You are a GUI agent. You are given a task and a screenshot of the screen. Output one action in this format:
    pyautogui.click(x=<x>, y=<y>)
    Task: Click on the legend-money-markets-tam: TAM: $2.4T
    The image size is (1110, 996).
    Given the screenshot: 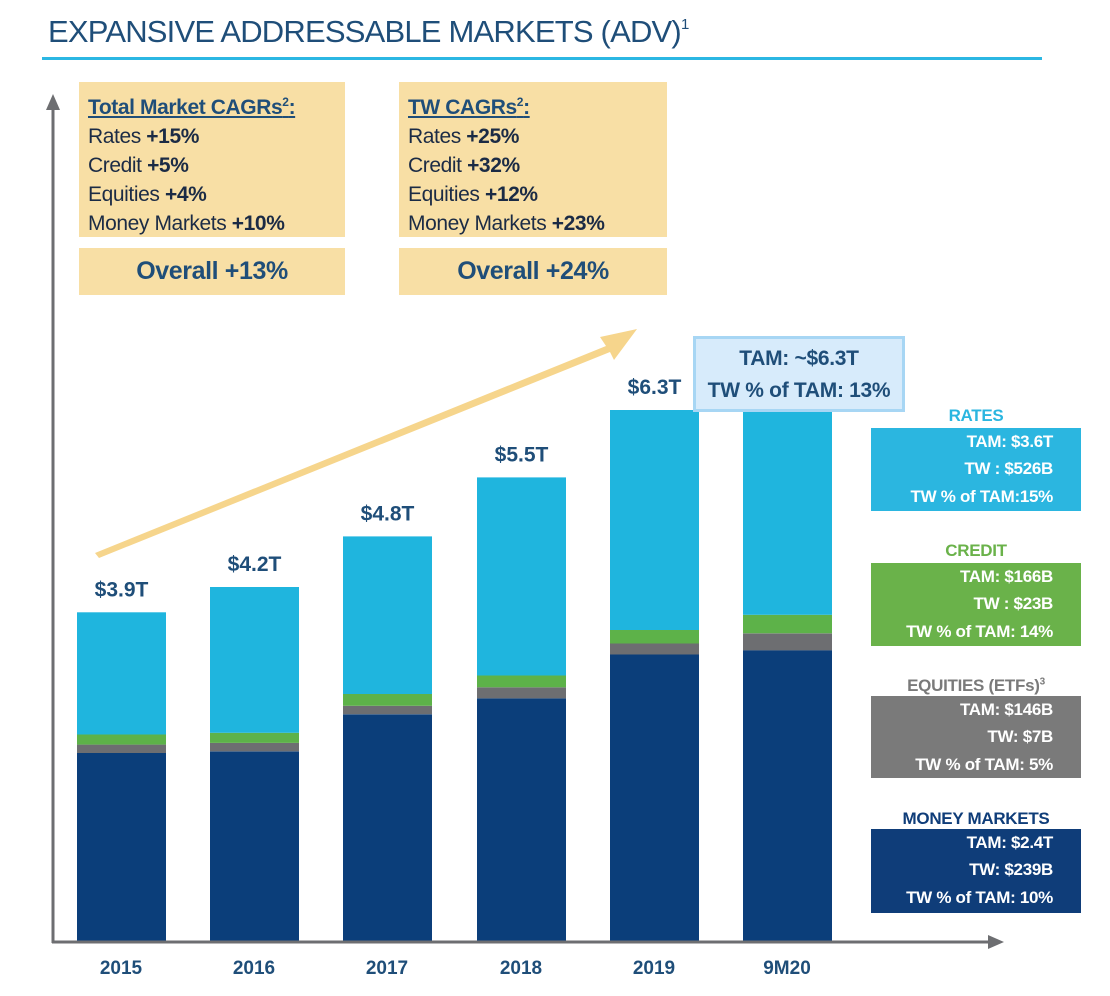 What is the action you would take?
    pyautogui.click(x=1010, y=842)
    